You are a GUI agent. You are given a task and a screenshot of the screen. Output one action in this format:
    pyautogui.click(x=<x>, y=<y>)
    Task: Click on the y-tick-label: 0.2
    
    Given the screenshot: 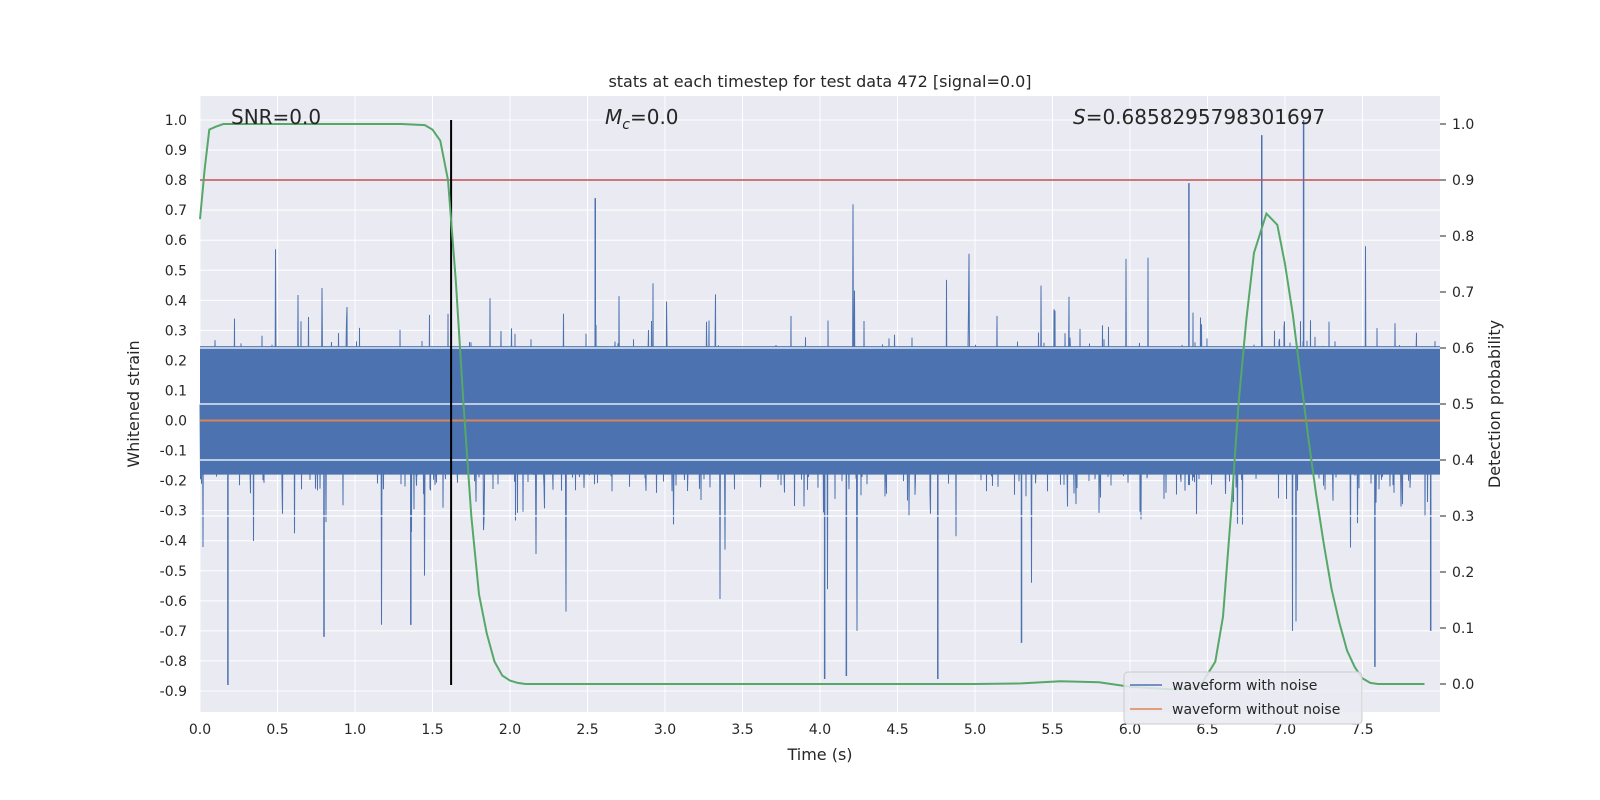 What is the action you would take?
    pyautogui.click(x=176, y=361)
    